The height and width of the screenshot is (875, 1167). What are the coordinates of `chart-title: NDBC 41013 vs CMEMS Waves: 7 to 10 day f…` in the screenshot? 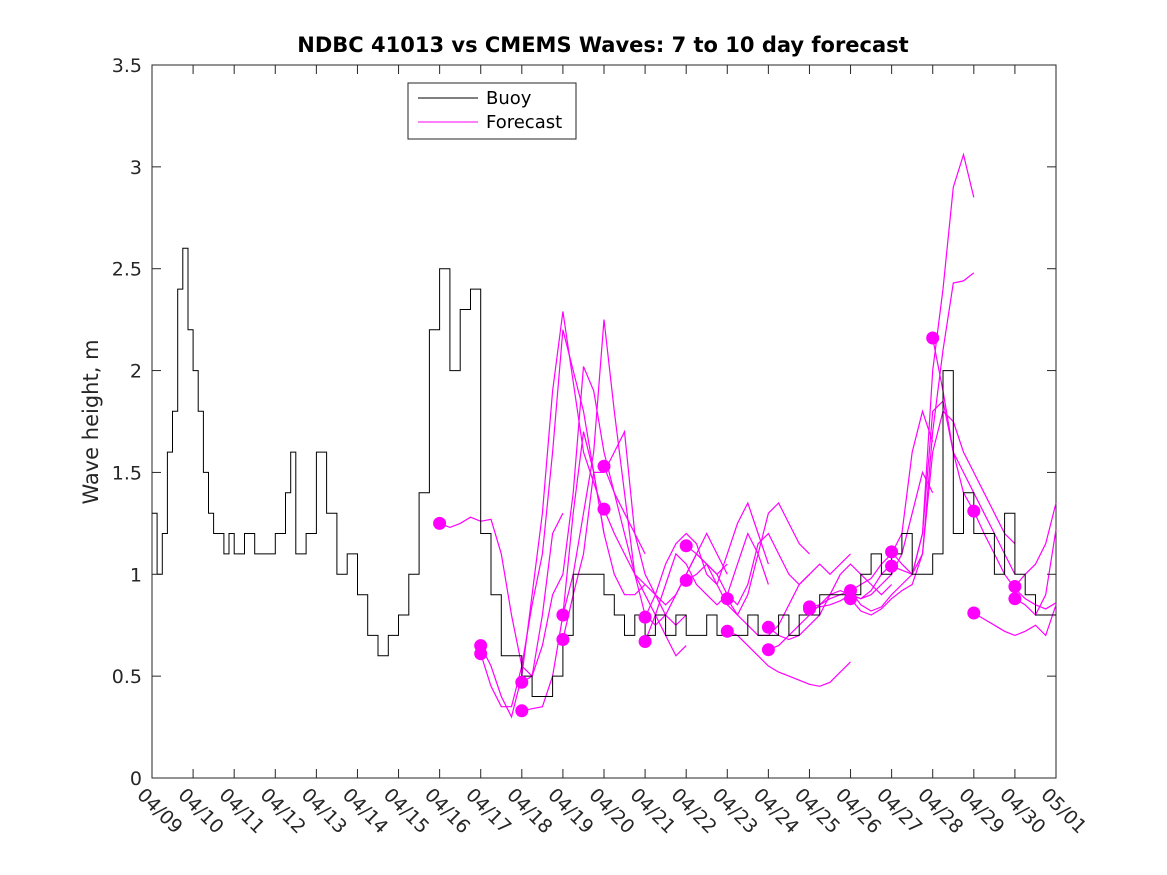 It's located at (602, 45).